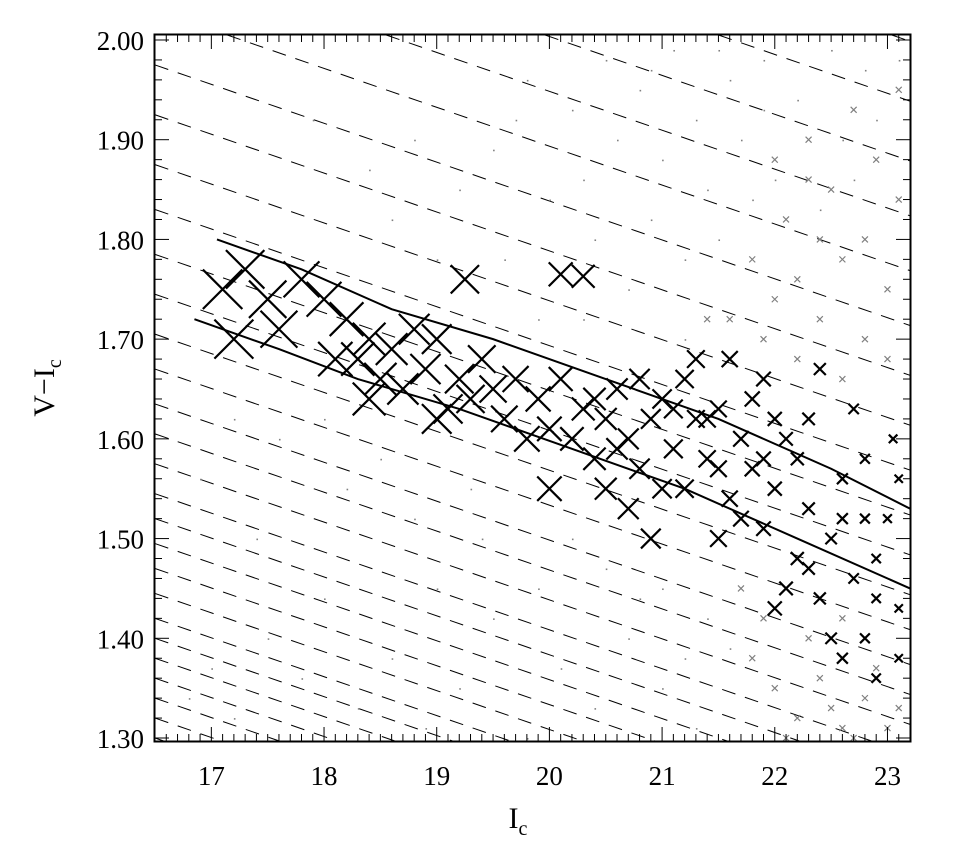  I want to click on x-tick-label: 18, so click(324, 776).